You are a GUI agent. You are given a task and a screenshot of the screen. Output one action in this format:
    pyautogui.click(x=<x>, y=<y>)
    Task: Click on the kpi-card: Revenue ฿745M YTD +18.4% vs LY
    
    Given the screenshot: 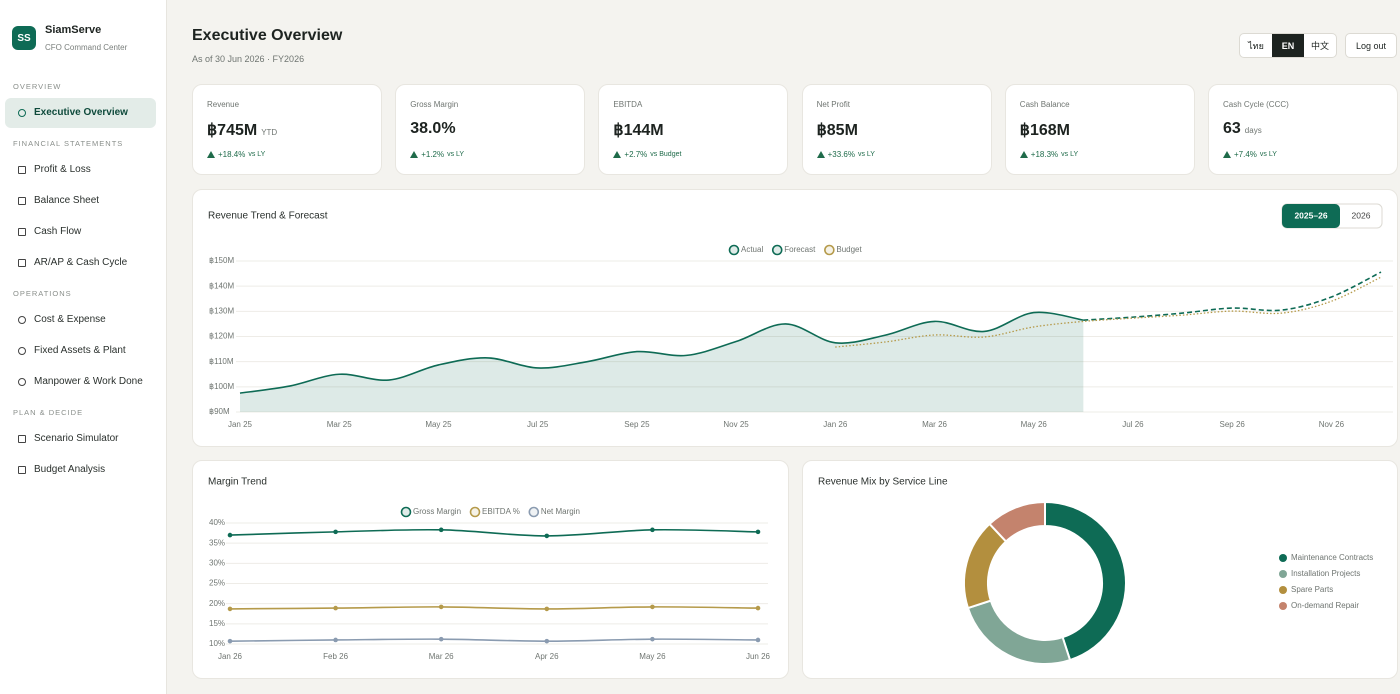 What is the action you would take?
    pyautogui.click(x=287, y=129)
    